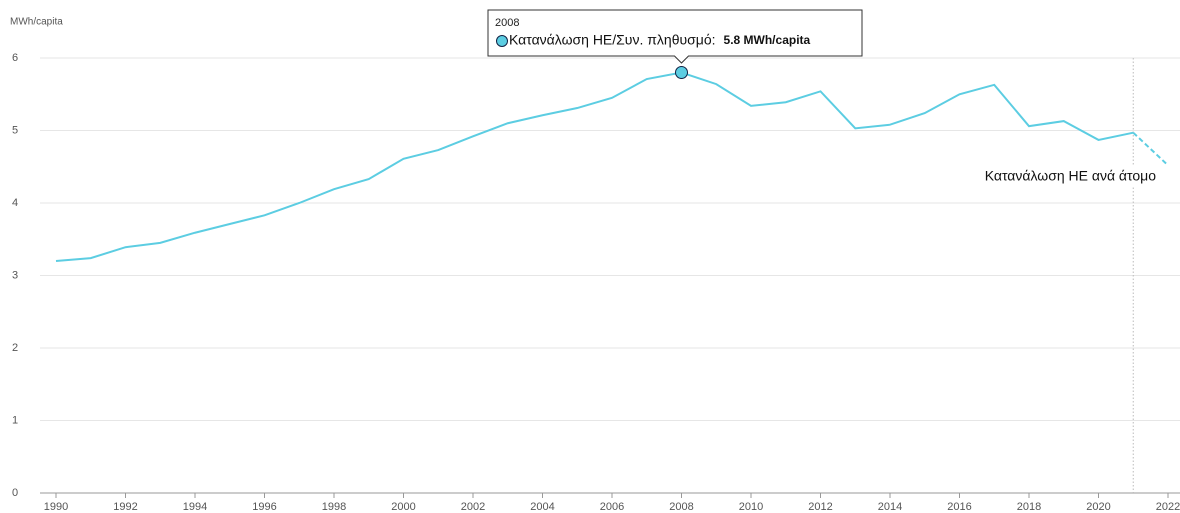 The height and width of the screenshot is (513, 1180). I want to click on y-tick-label: 2, so click(15, 348).